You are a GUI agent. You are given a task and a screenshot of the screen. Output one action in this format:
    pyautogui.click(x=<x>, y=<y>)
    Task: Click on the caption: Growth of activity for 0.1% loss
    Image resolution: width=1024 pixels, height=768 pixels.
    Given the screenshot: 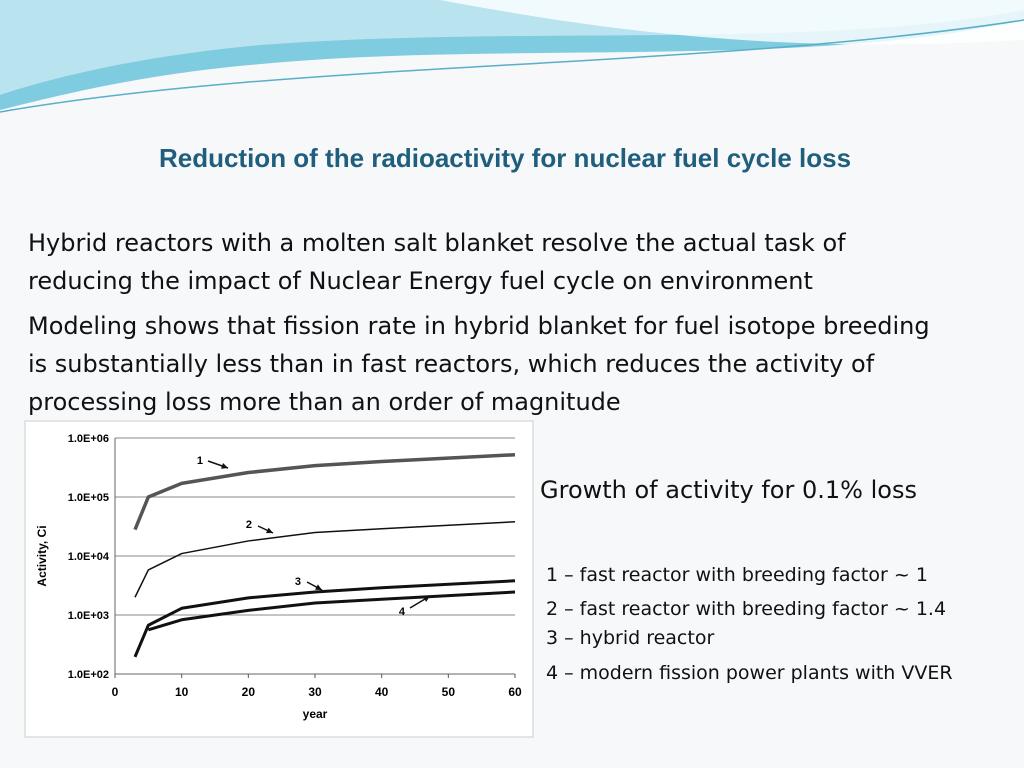 What is the action you would take?
    pyautogui.click(x=728, y=490)
    